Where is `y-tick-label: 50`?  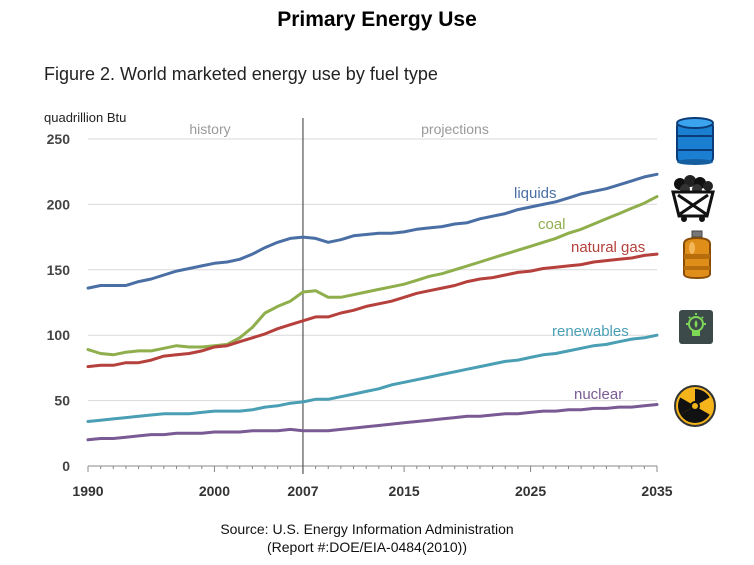
y-tick-label: 50 is located at coordinates (62, 401).